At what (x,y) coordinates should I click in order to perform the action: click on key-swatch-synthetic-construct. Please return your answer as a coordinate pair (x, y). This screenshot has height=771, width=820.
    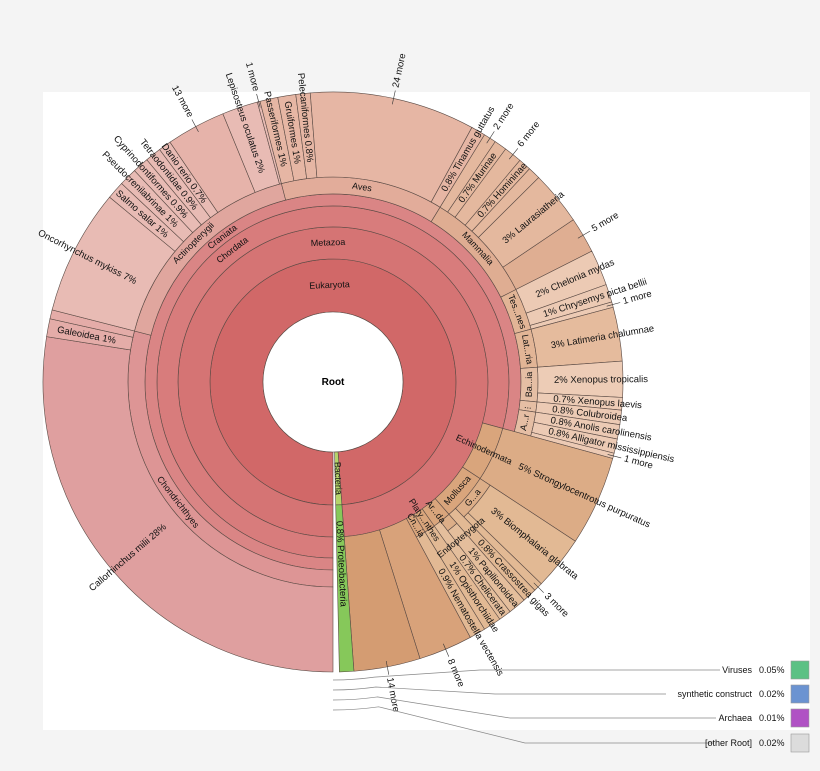
    Looking at the image, I should click on (800, 694).